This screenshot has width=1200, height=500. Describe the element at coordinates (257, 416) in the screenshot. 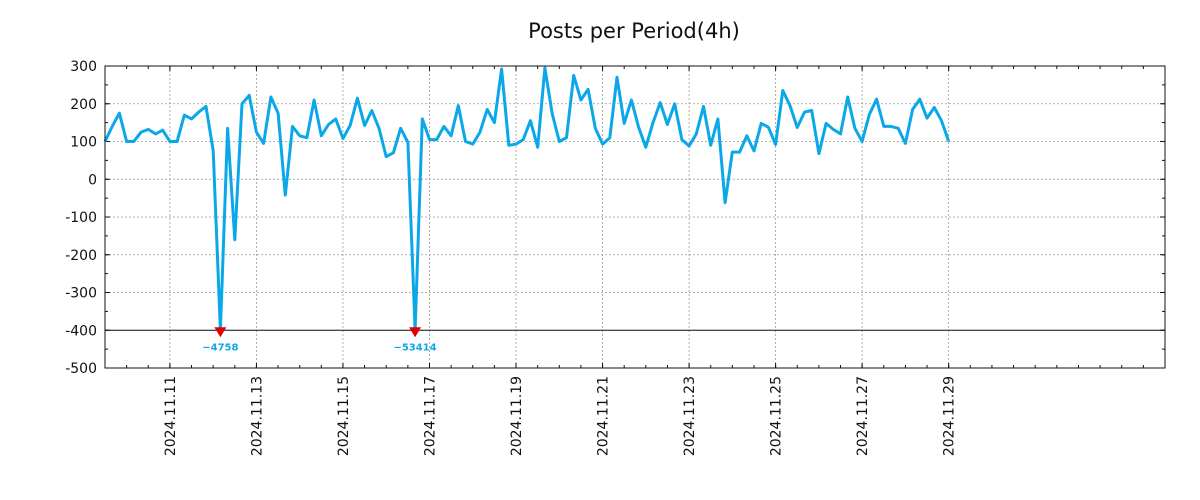

I see `x-tick-label: 2024.11.13` at that location.